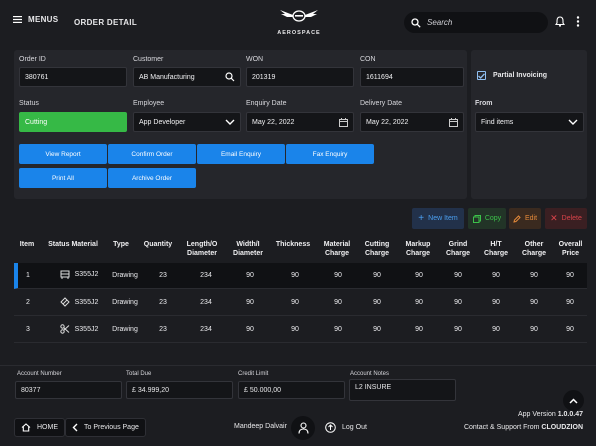 The height and width of the screenshot is (446, 596). I want to click on search-input: Search, so click(476, 22).